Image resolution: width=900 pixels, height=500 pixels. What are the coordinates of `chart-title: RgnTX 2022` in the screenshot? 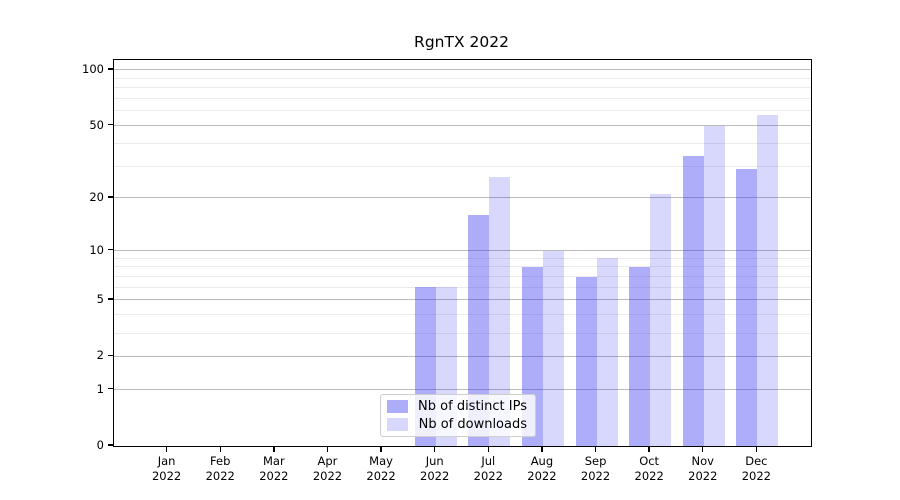 It's located at (461, 42).